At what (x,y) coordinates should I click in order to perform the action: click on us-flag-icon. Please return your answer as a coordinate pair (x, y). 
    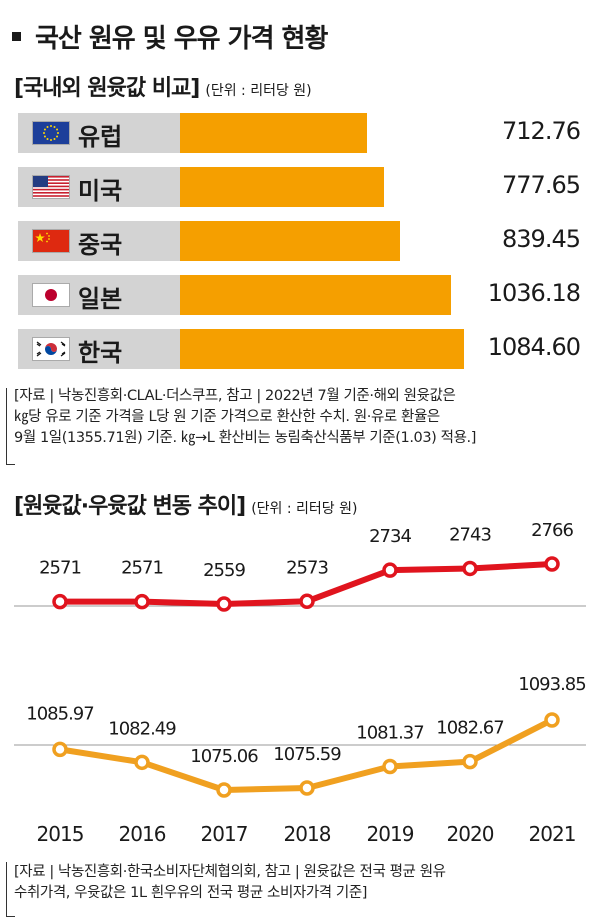
    Looking at the image, I should click on (51, 187).